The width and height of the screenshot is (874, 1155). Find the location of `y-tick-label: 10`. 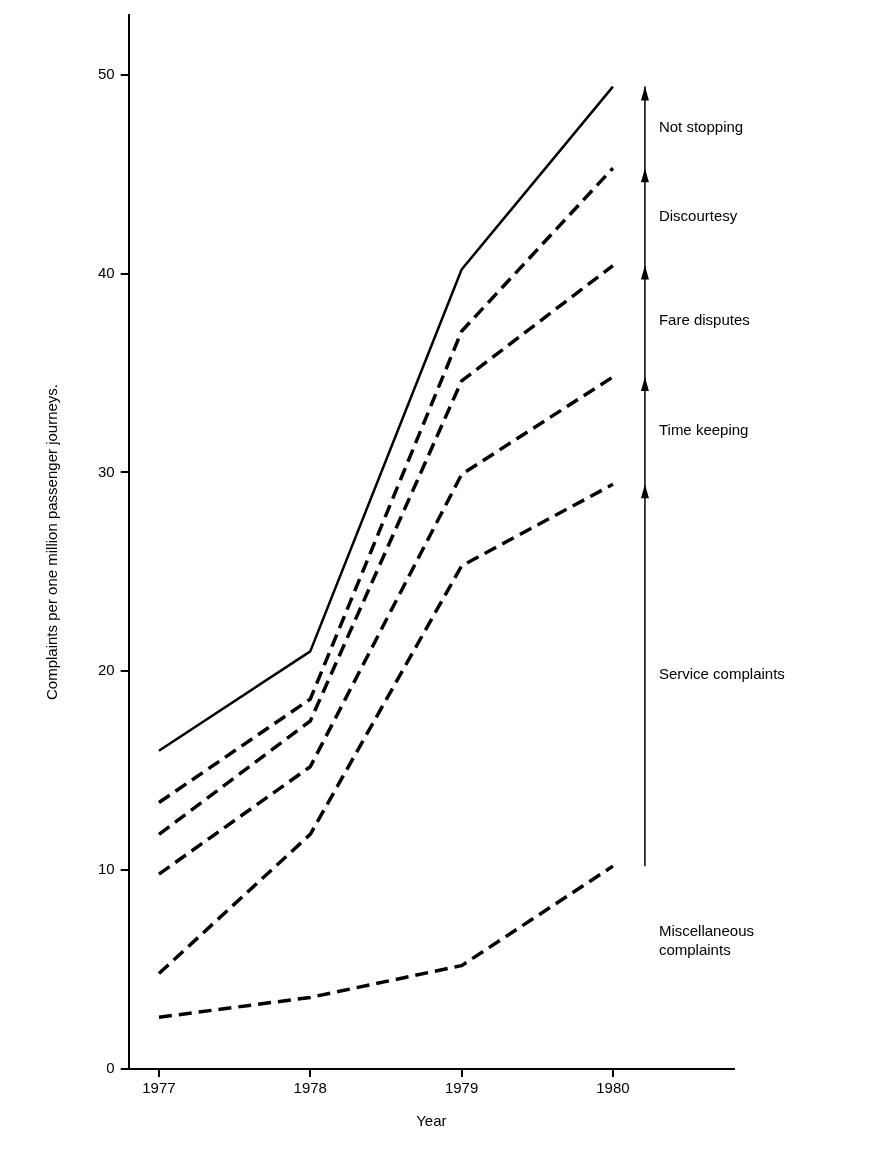

y-tick-label: 10 is located at coordinates (106, 869).